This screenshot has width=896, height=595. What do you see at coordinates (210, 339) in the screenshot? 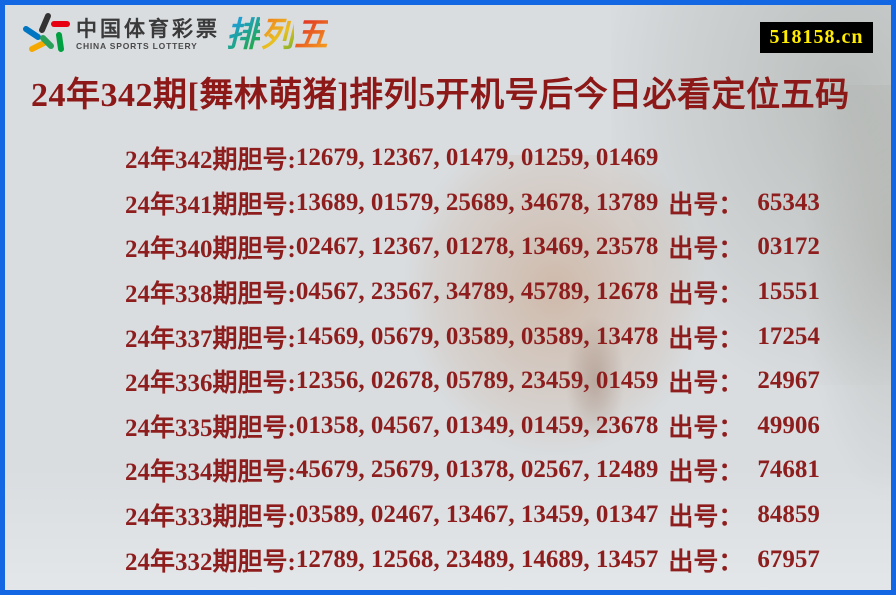
I see `record-label: 24年337期胆号:` at bounding box center [210, 339].